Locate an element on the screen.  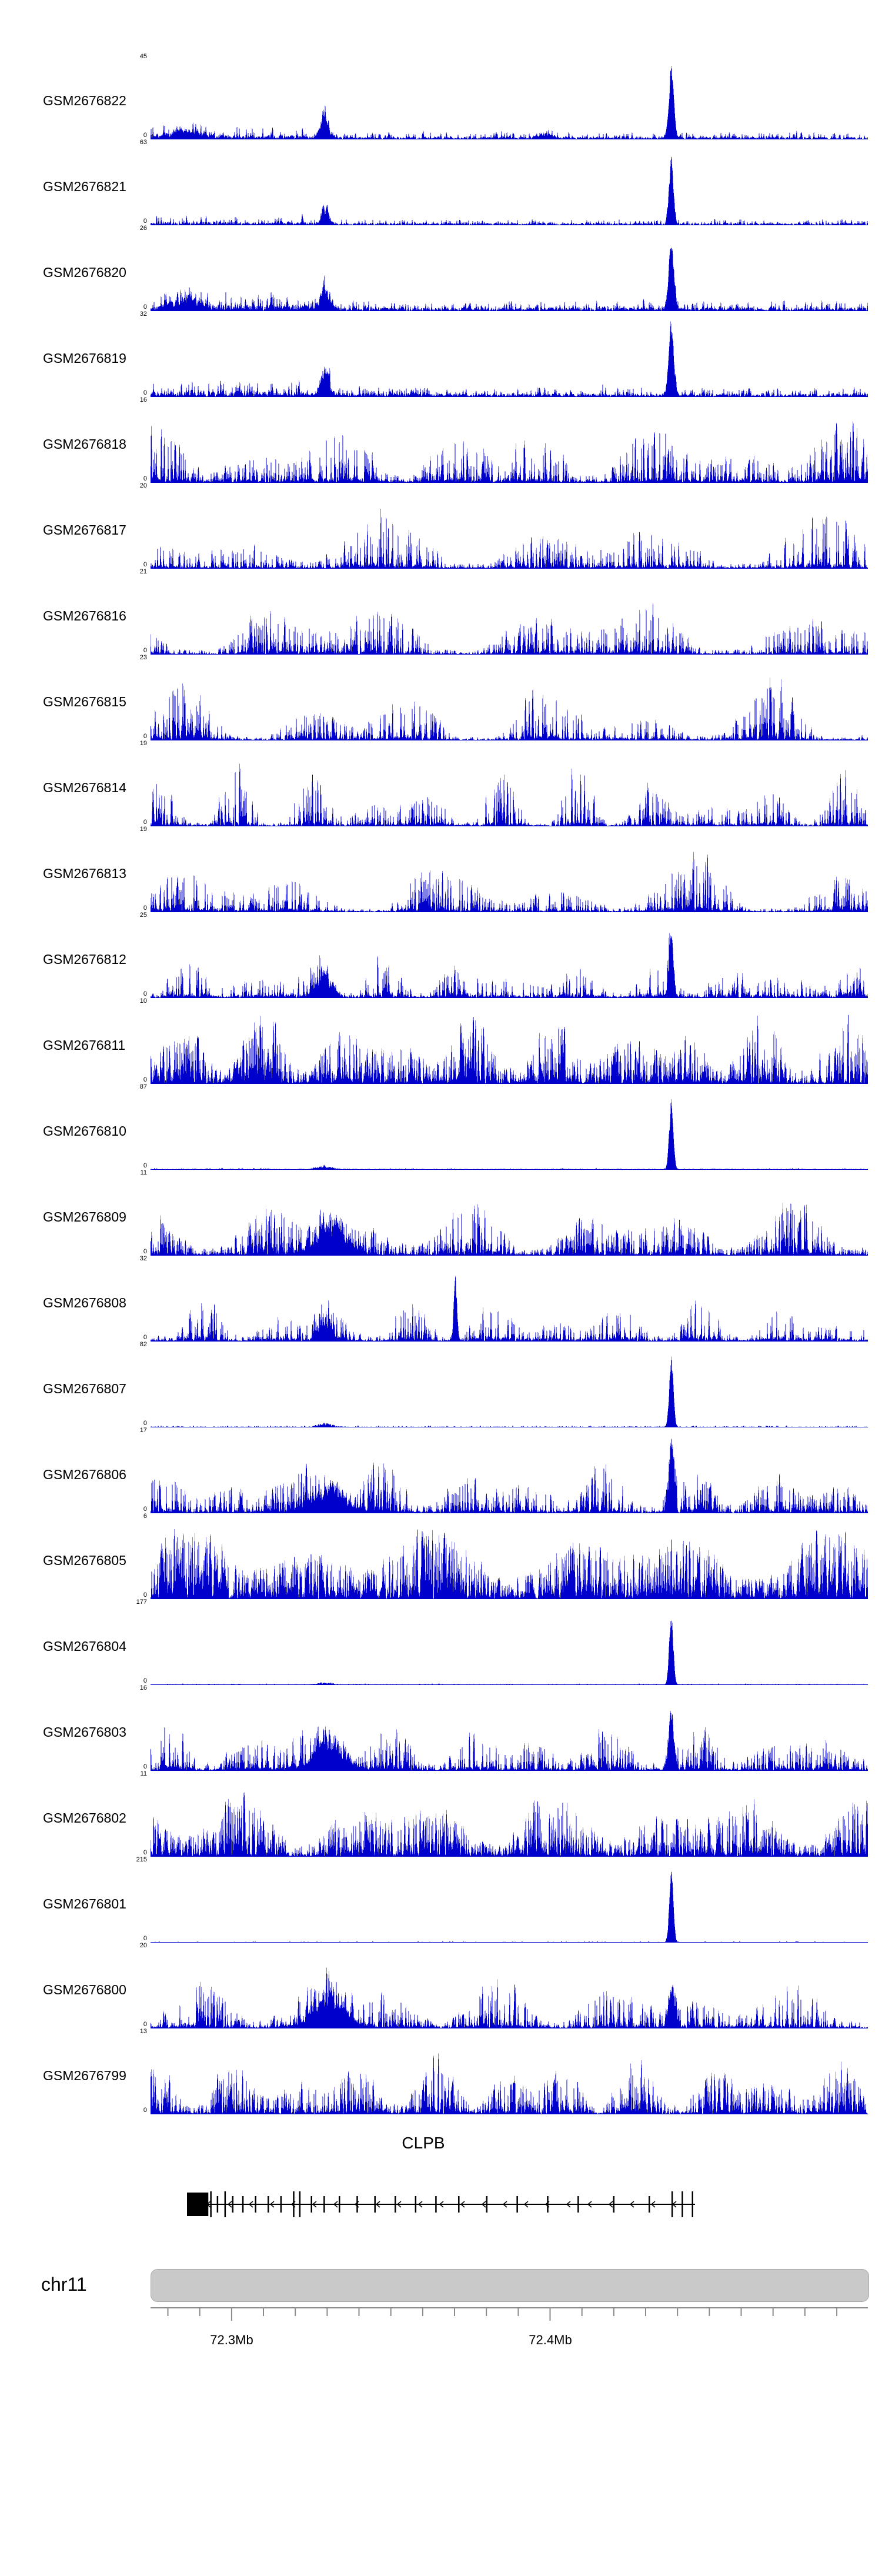
track-row: GSM2676811 10 0 is located at coordinates (441, 1041).